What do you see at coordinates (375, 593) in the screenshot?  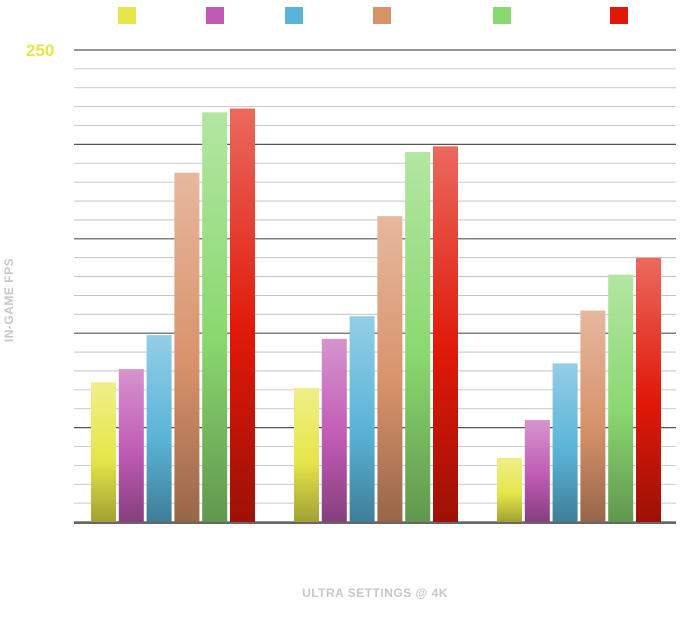 I see `x-axis-title: ULTRA SETTINGS @ 4K` at bounding box center [375, 593].